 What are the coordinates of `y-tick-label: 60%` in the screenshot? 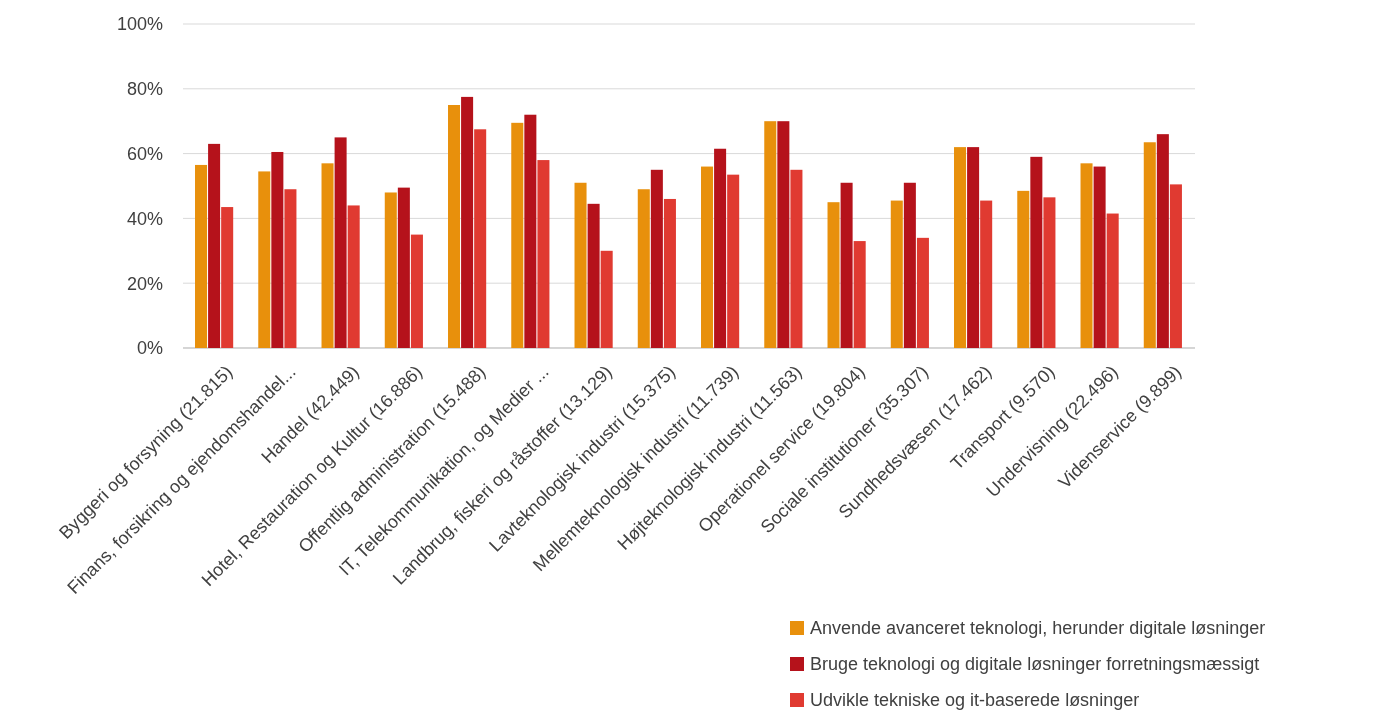 It's located at (144, 153).